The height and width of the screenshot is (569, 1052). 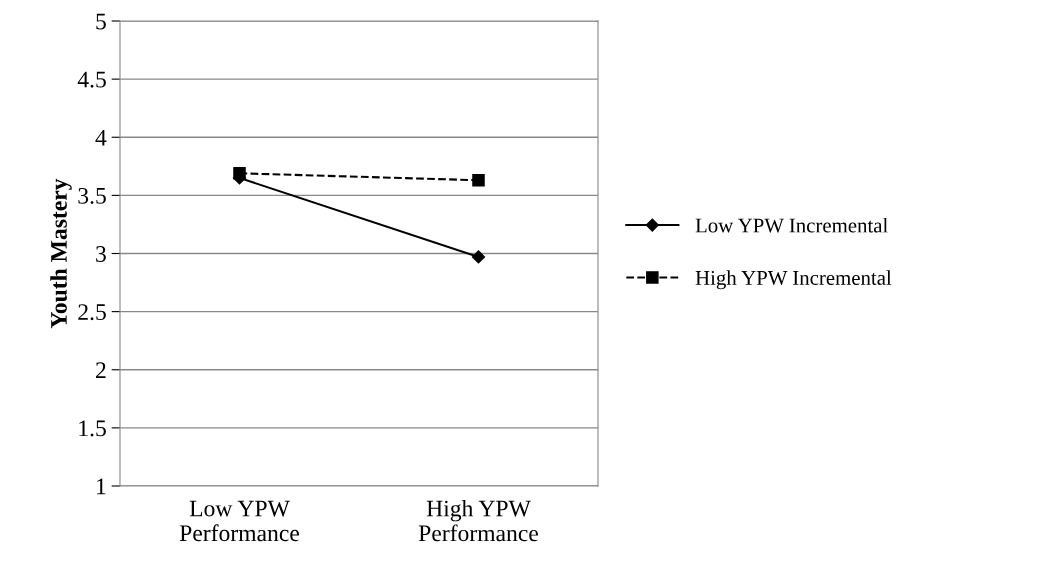 What do you see at coordinates (101, 21) in the screenshot?
I see `y-tick-label: 5` at bounding box center [101, 21].